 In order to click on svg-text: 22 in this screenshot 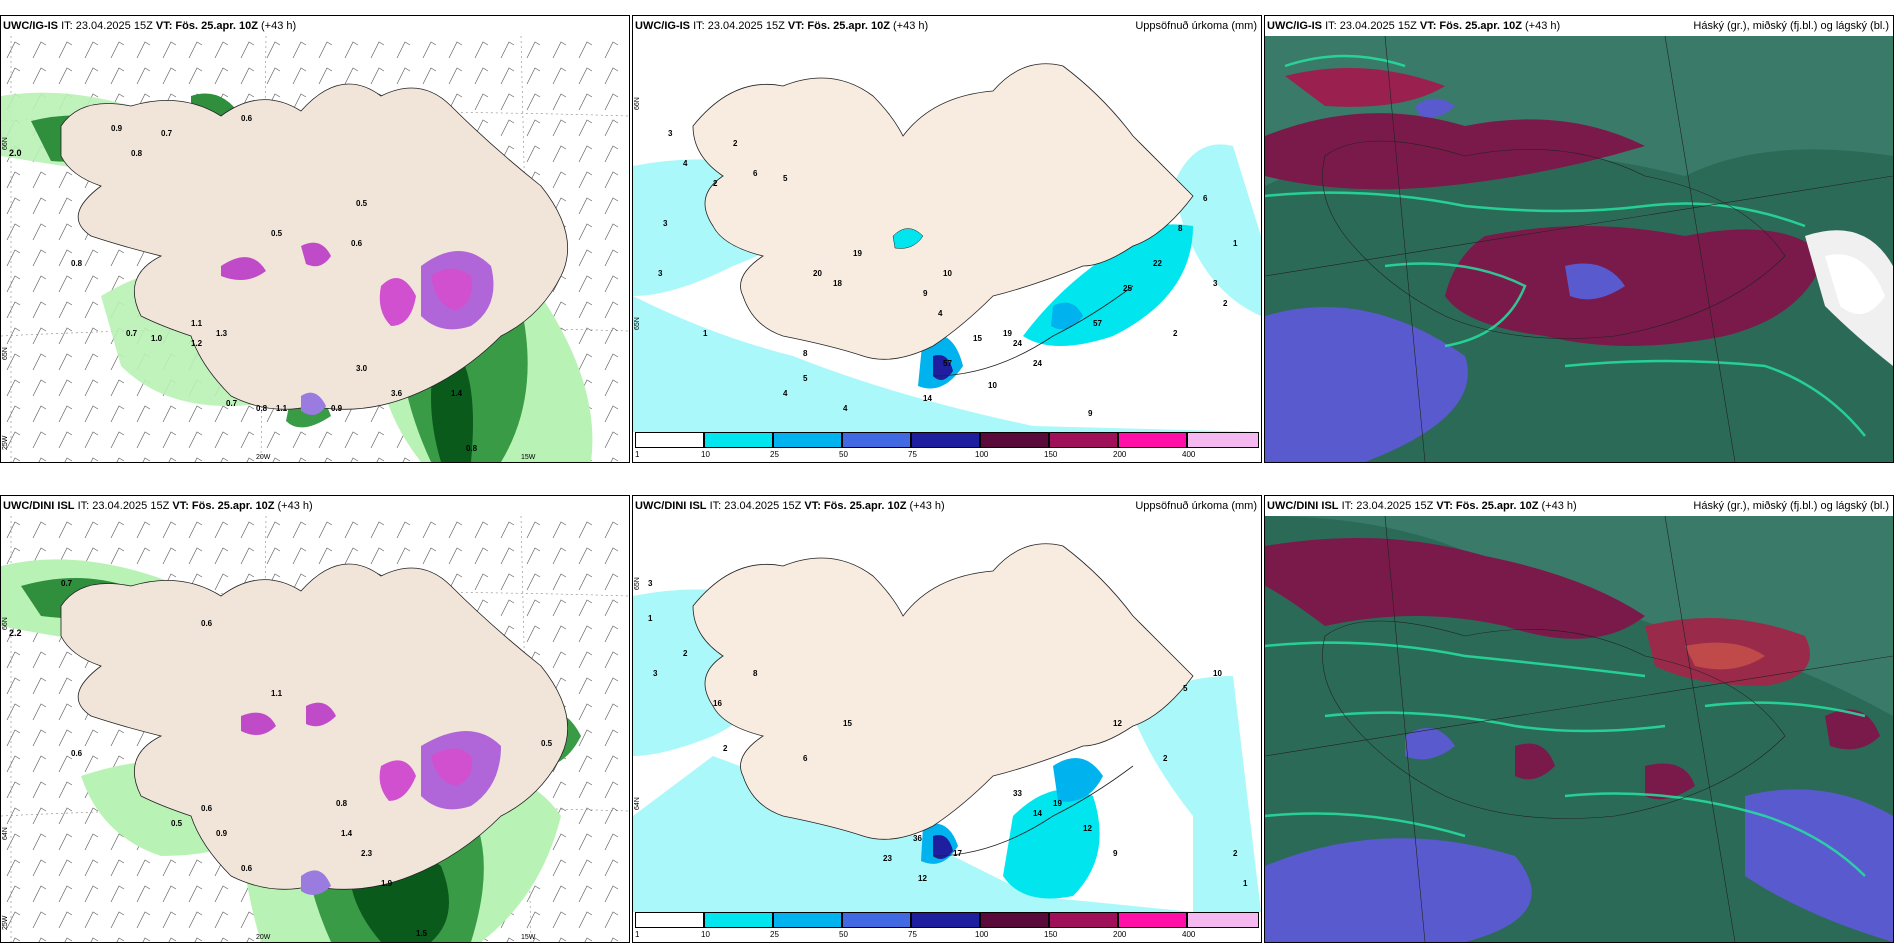, I will do `click(1157, 263)`.